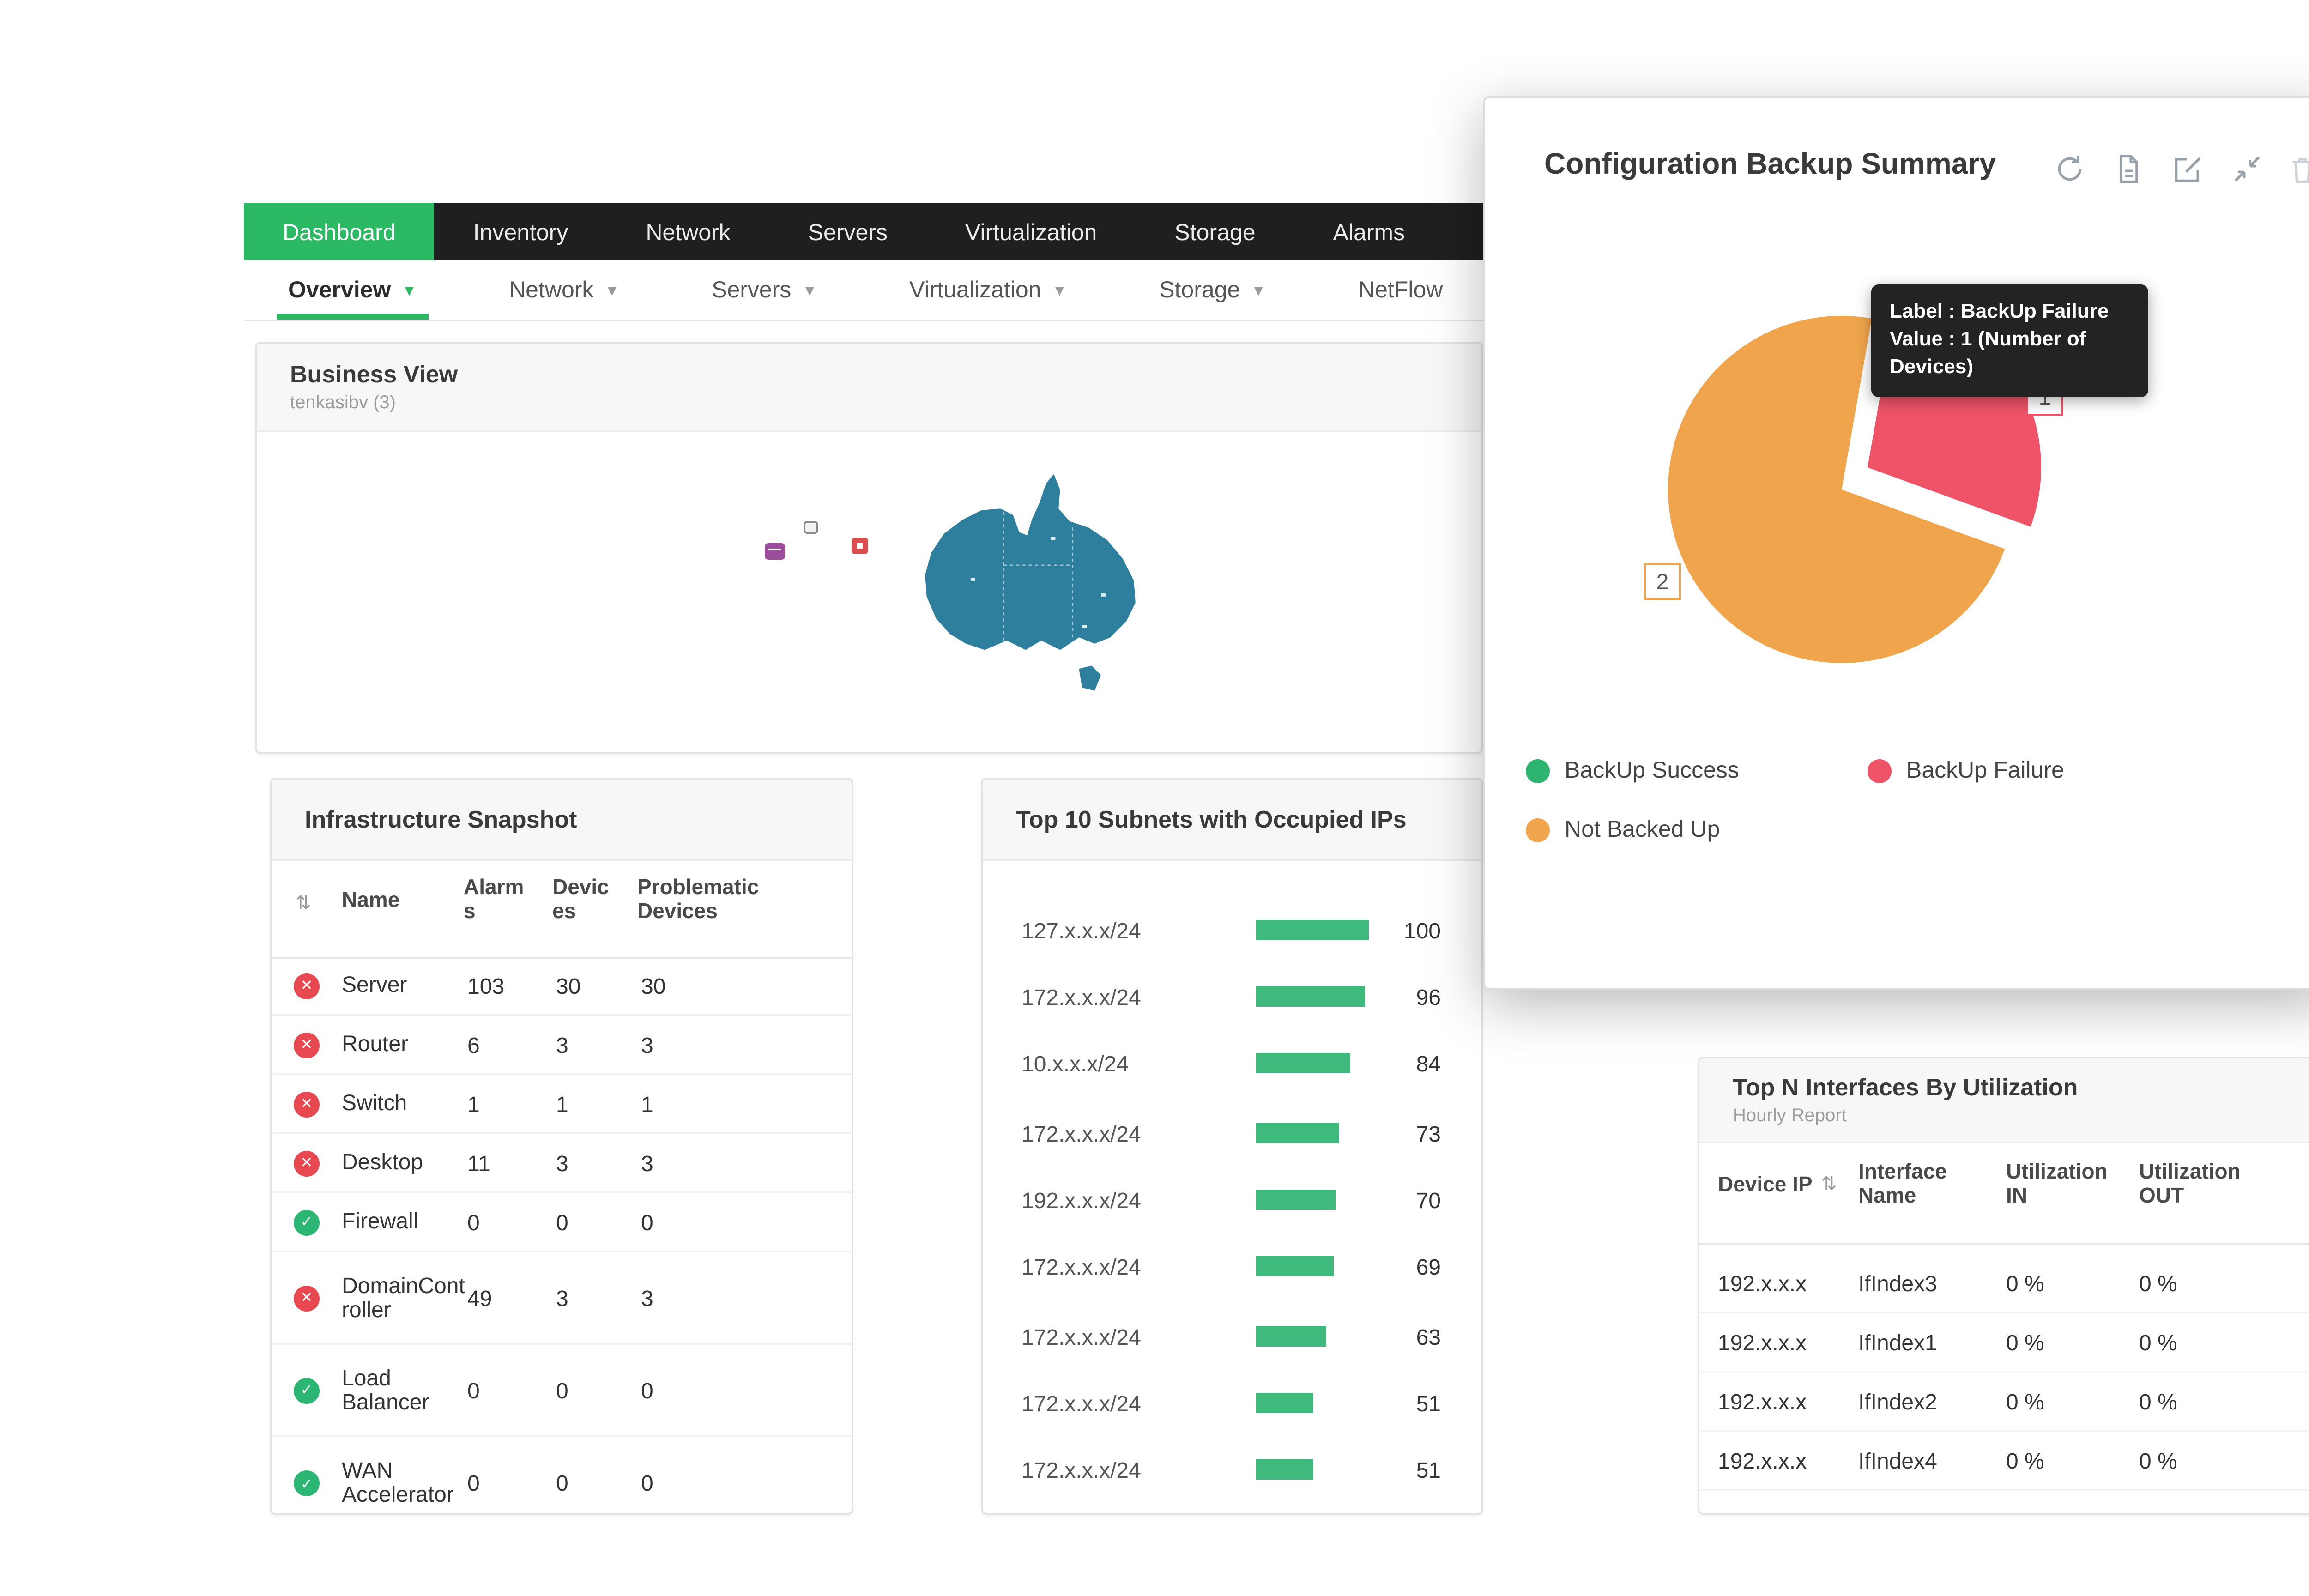 Image resolution: width=2309 pixels, height=1596 pixels. What do you see at coordinates (1031, 232) in the screenshot?
I see `nav-tab-virtualization: Virtualization` at bounding box center [1031, 232].